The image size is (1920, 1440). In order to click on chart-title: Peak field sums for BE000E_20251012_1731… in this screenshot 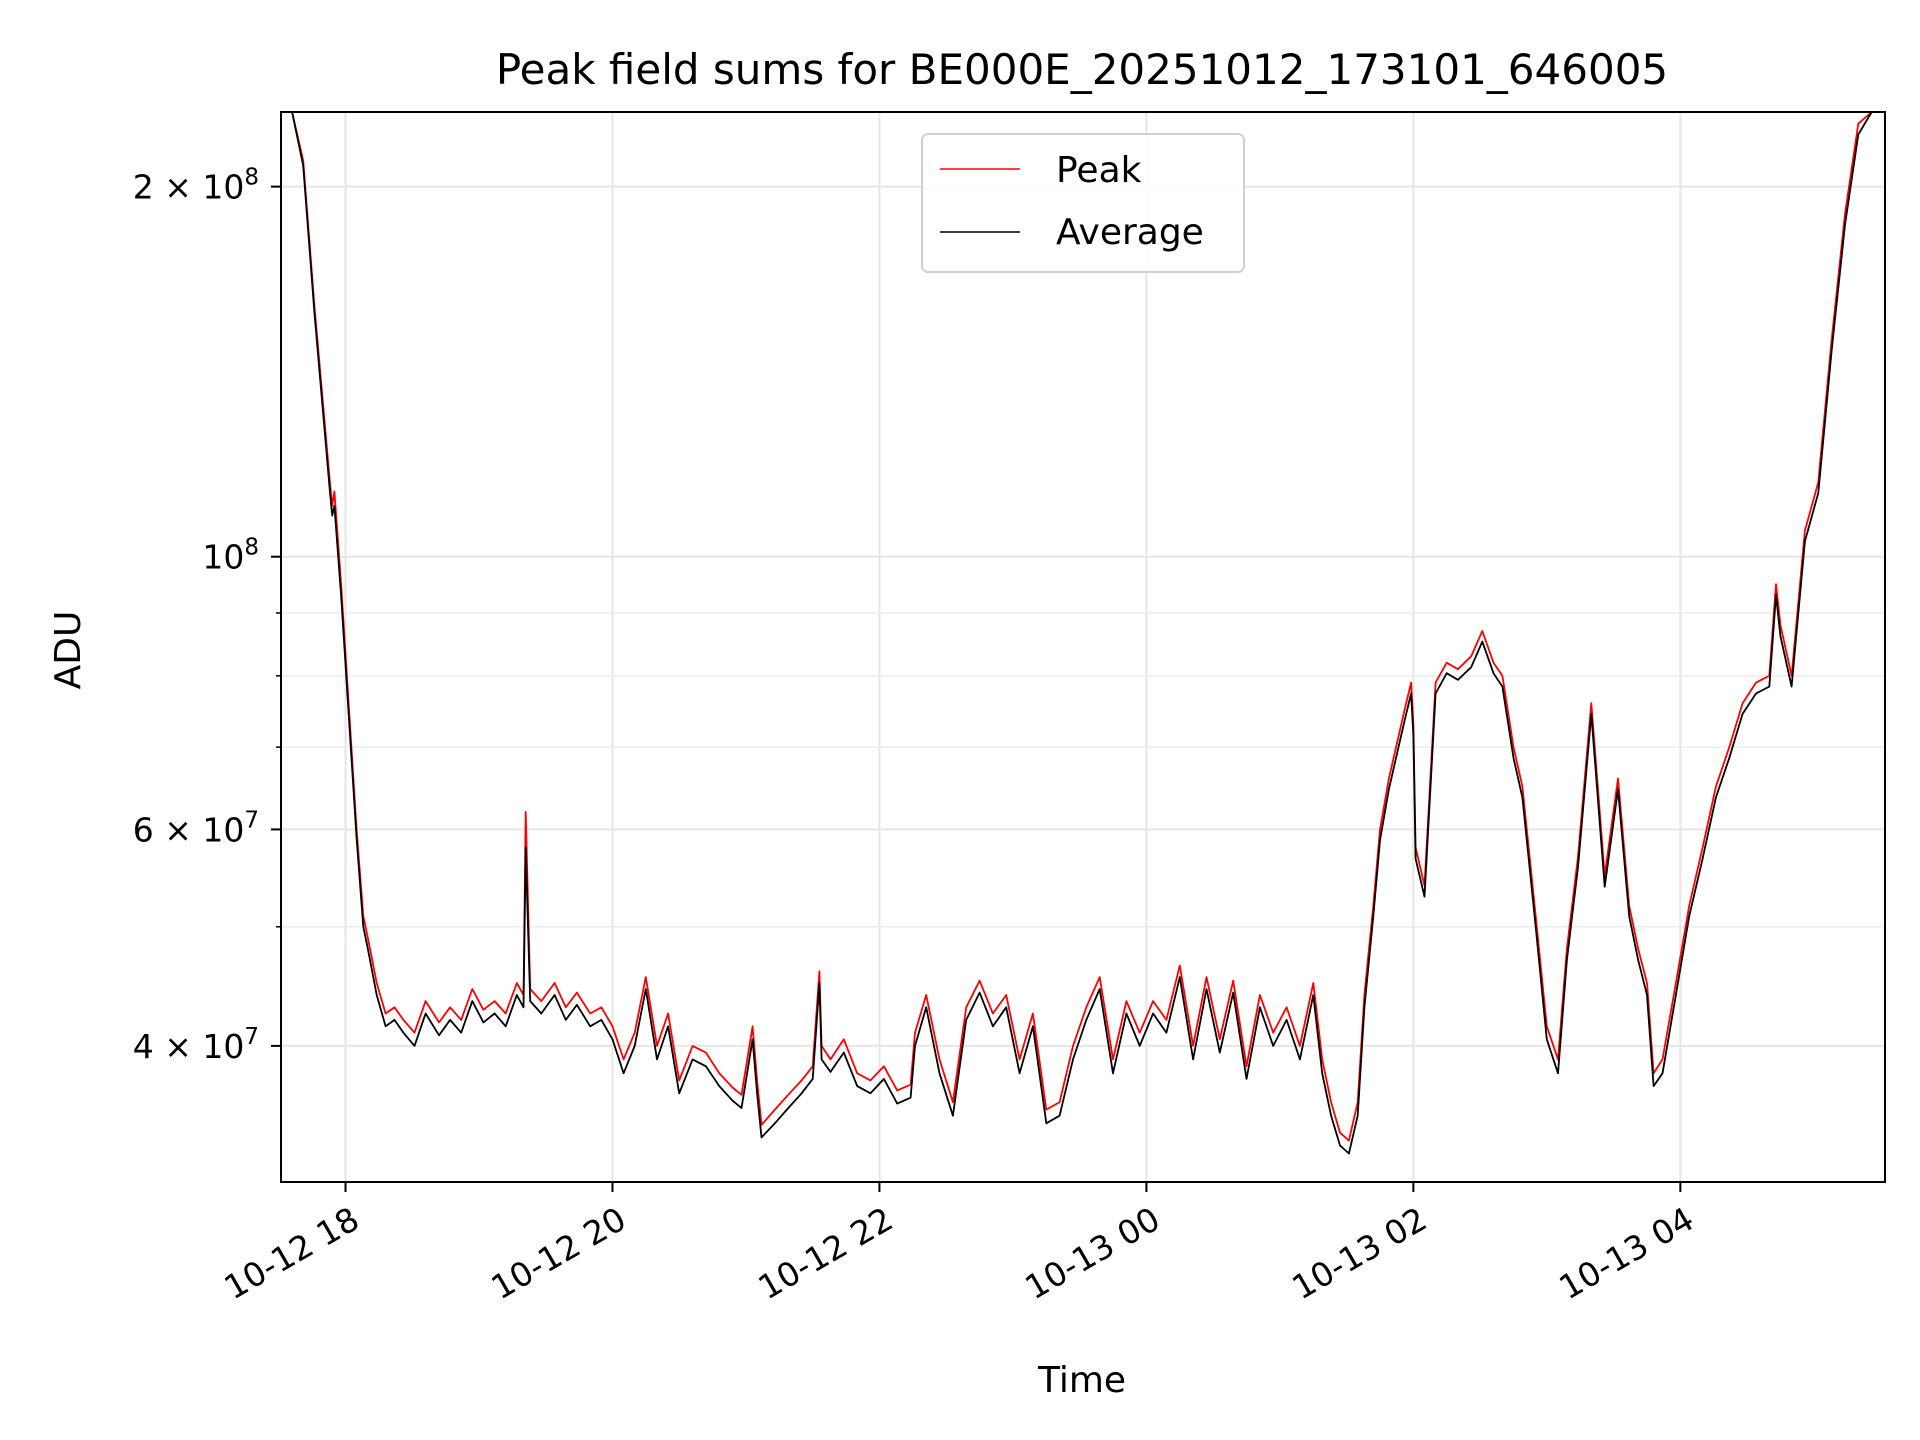, I will do `click(1082, 69)`.